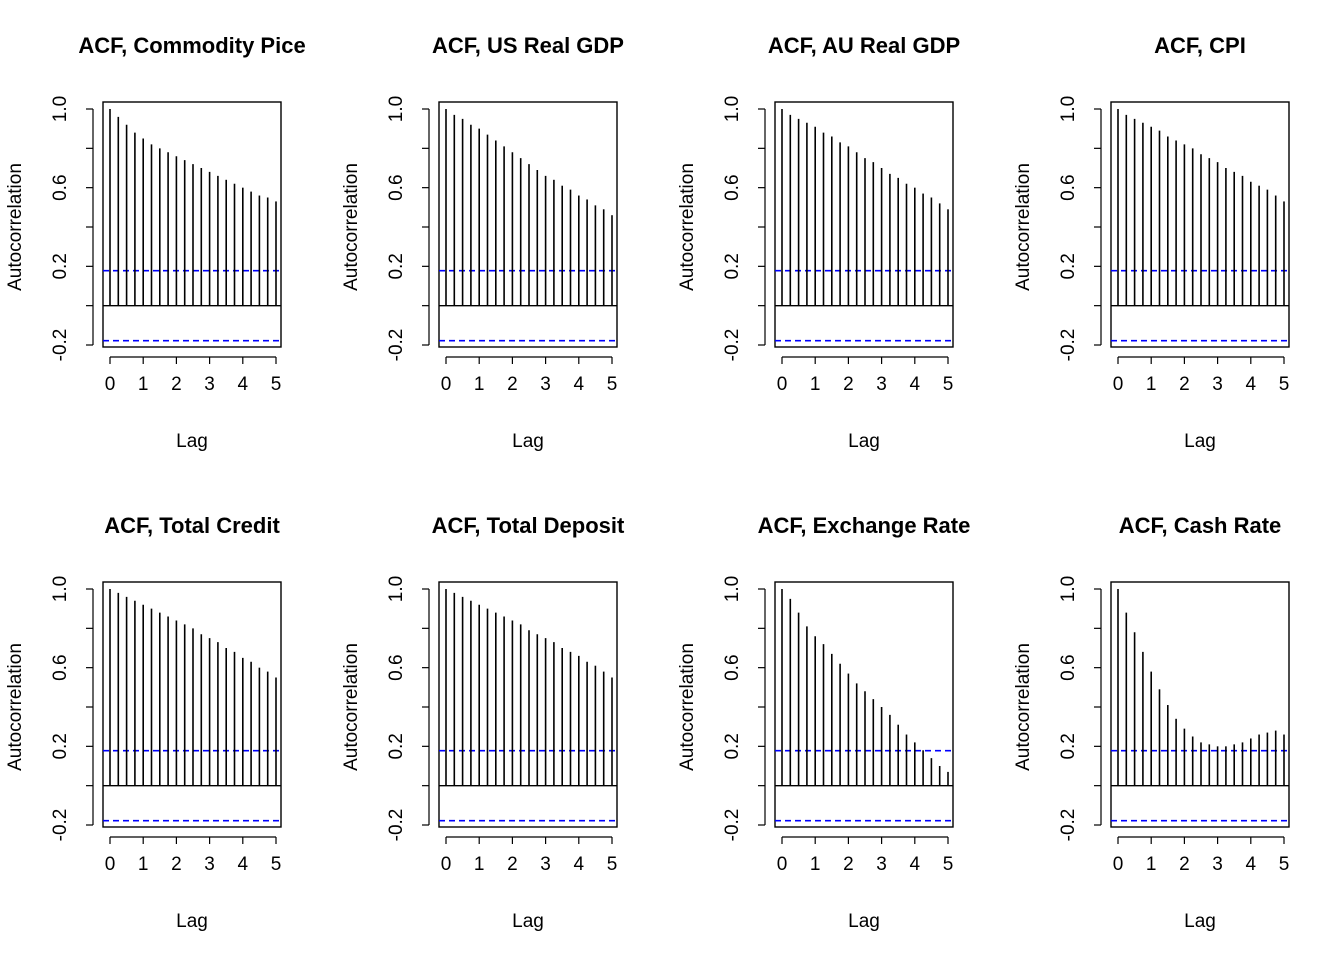 The width and height of the screenshot is (1344, 965). What do you see at coordinates (528, 525) in the screenshot?
I see `panel-title: ACF, Total Deposit` at bounding box center [528, 525].